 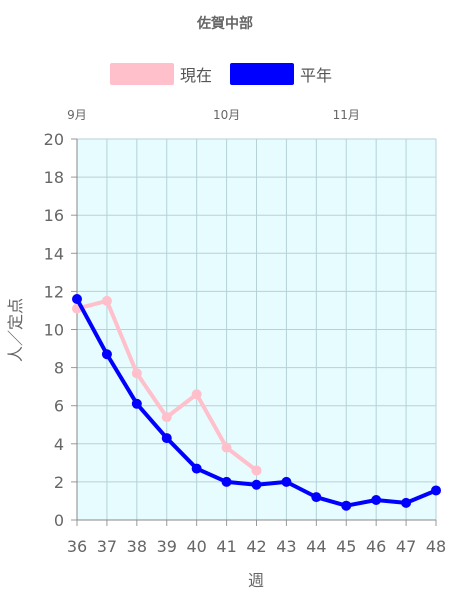 I want to click on x-tick-label: 48, so click(x=436, y=546).